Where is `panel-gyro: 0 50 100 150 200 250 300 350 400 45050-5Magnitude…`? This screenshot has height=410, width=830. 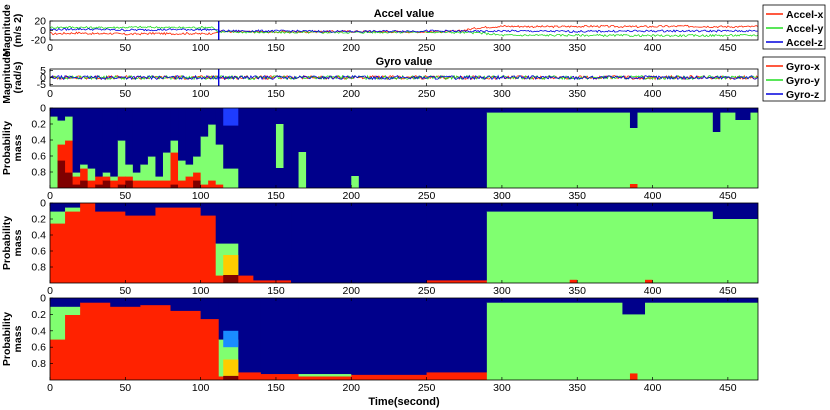 panel-gyro: 0 50 100 150 200 250 300 350 400 45050-5Magnitude… is located at coordinates (413, 77).